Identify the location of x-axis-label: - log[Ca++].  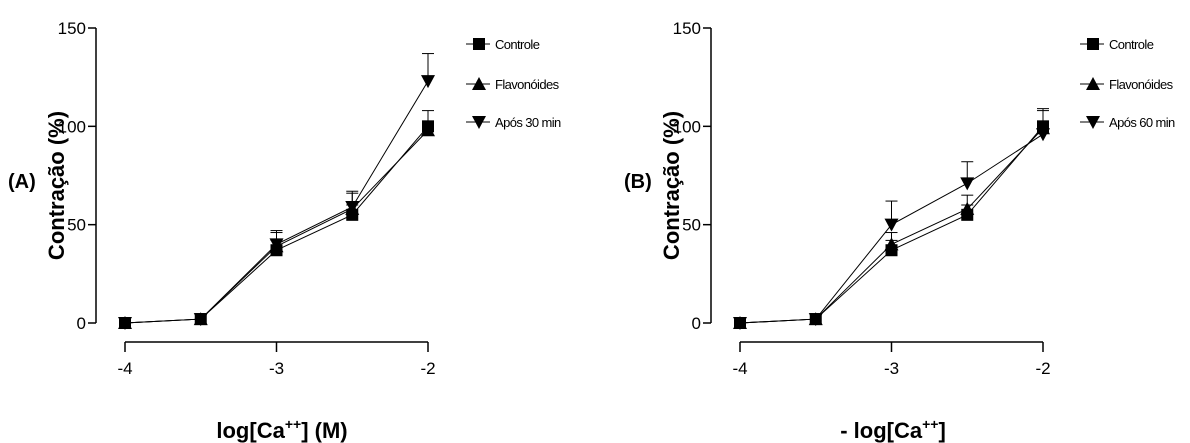
(893, 429).